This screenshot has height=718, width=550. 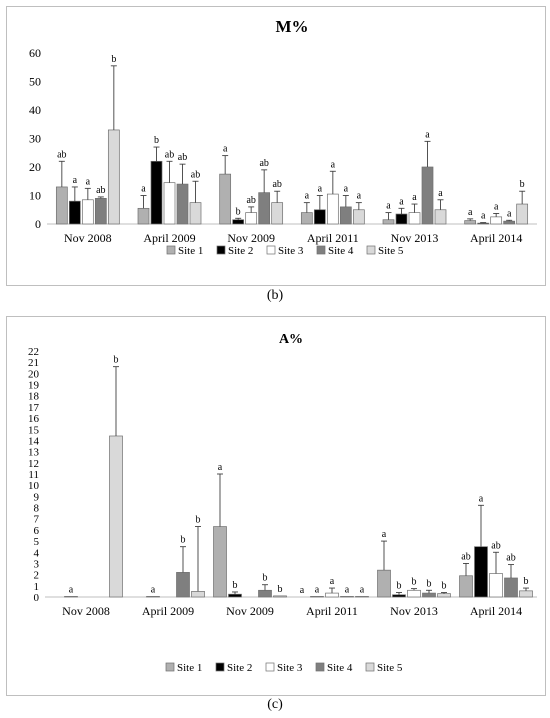 I want to click on m-legend-label: Site 2, so click(x=240, y=251).